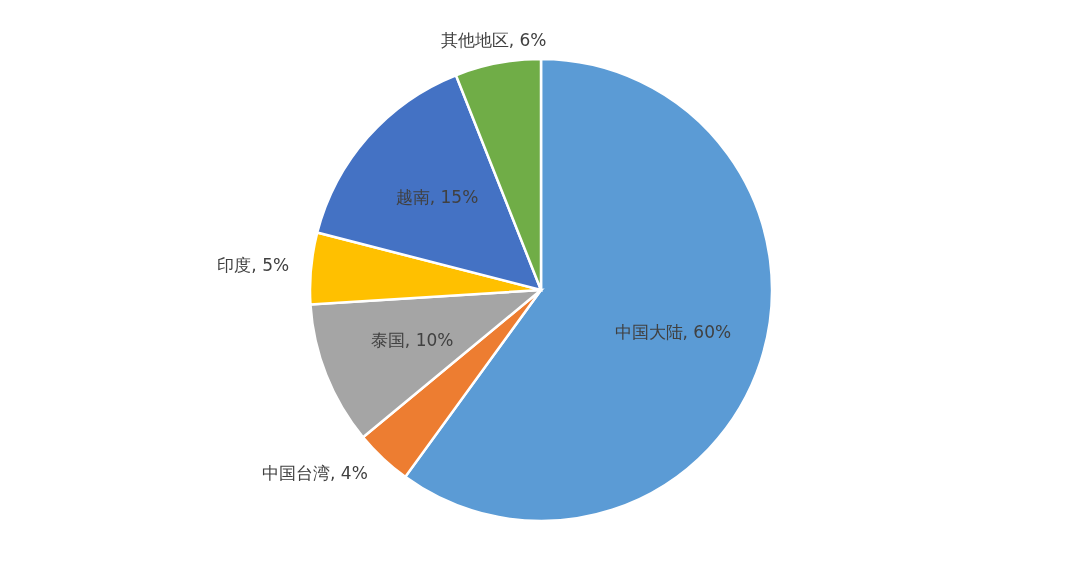  What do you see at coordinates (253, 265) in the screenshot?
I see `slice-label: 印度, 5%` at bounding box center [253, 265].